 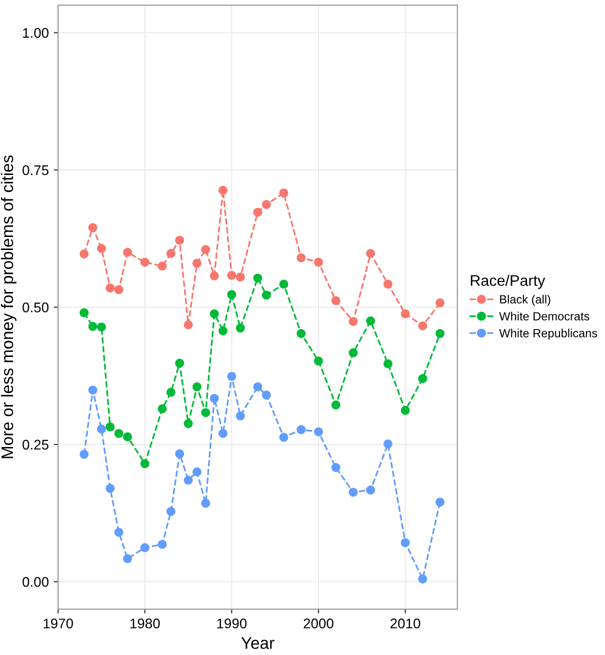 What do you see at coordinates (508, 281) in the screenshot?
I see `legend-title: Race/Party` at bounding box center [508, 281].